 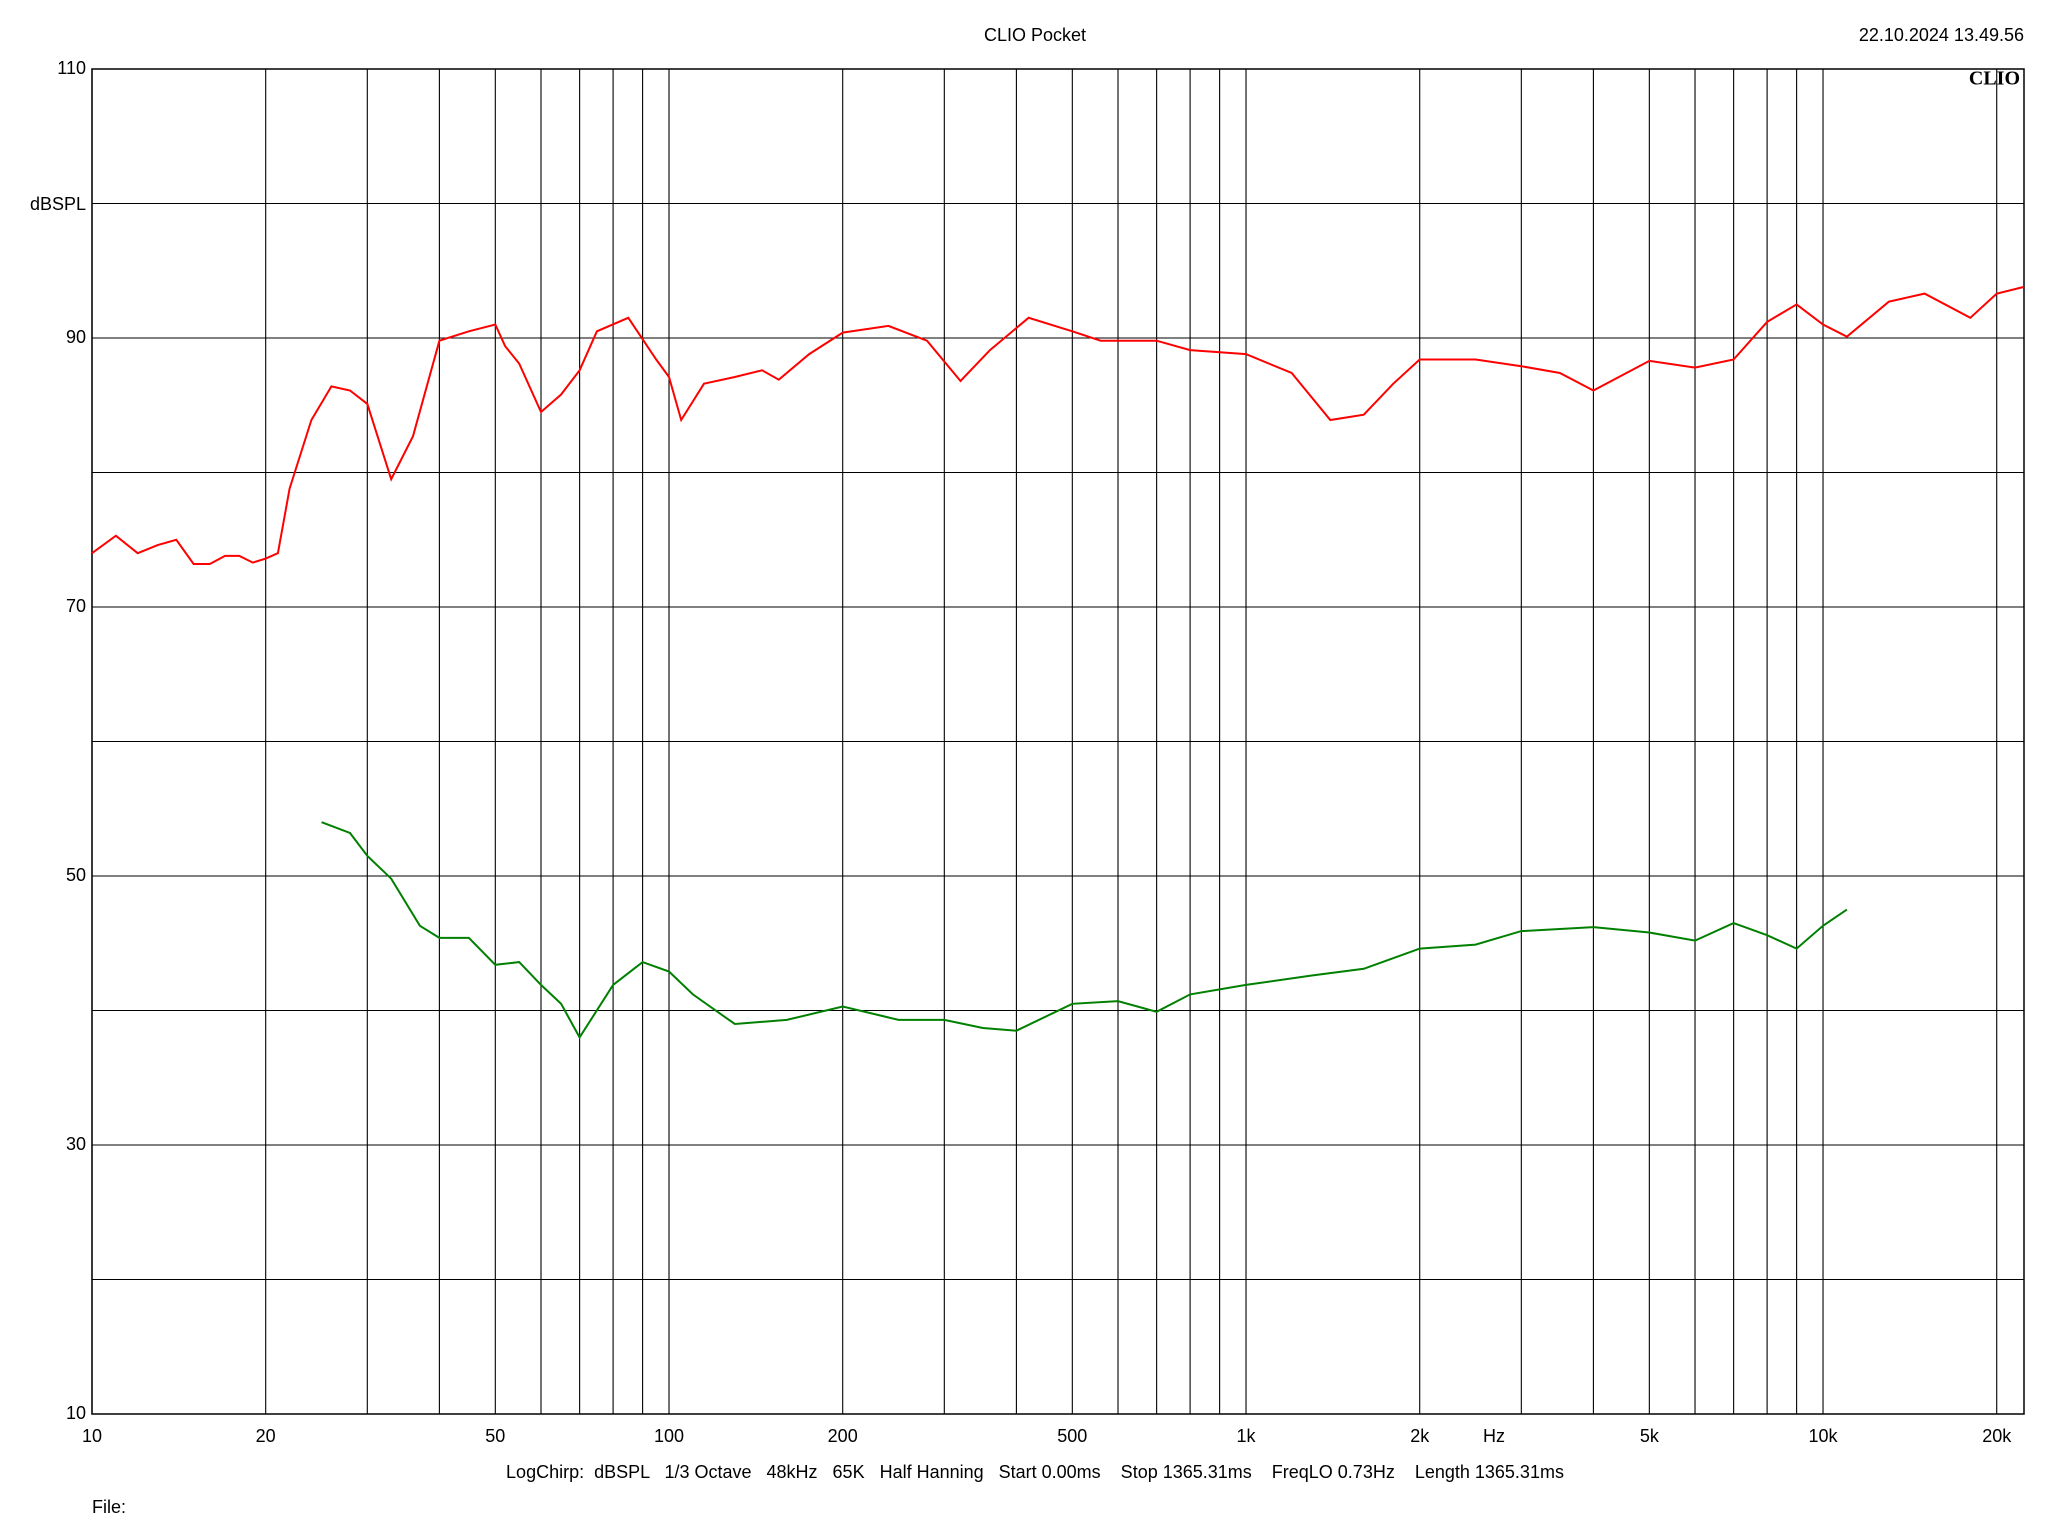 What do you see at coordinates (58, 204) in the screenshot?
I see `y-axis-label: dBSPL` at bounding box center [58, 204].